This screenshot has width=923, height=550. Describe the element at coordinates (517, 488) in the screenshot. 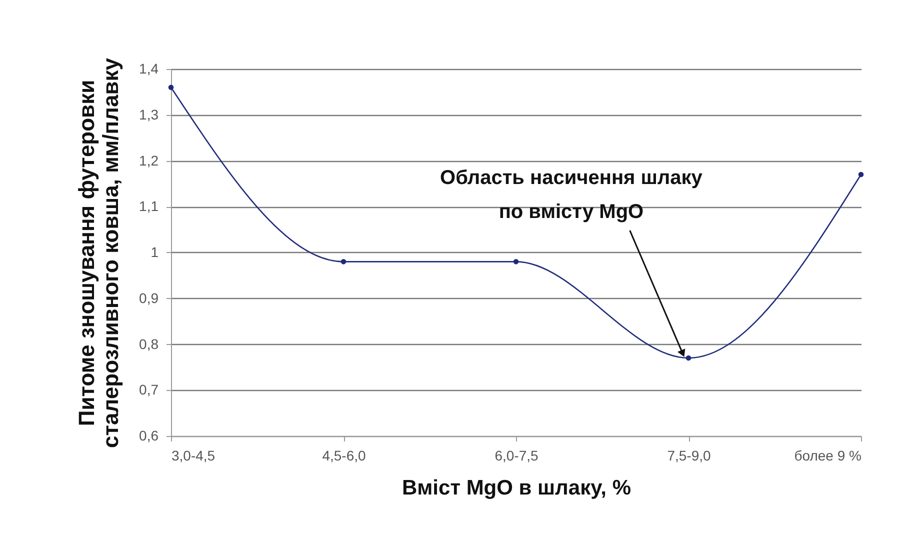

I see `x-axis-title: Вміст MgO в шлаку, %` at that location.